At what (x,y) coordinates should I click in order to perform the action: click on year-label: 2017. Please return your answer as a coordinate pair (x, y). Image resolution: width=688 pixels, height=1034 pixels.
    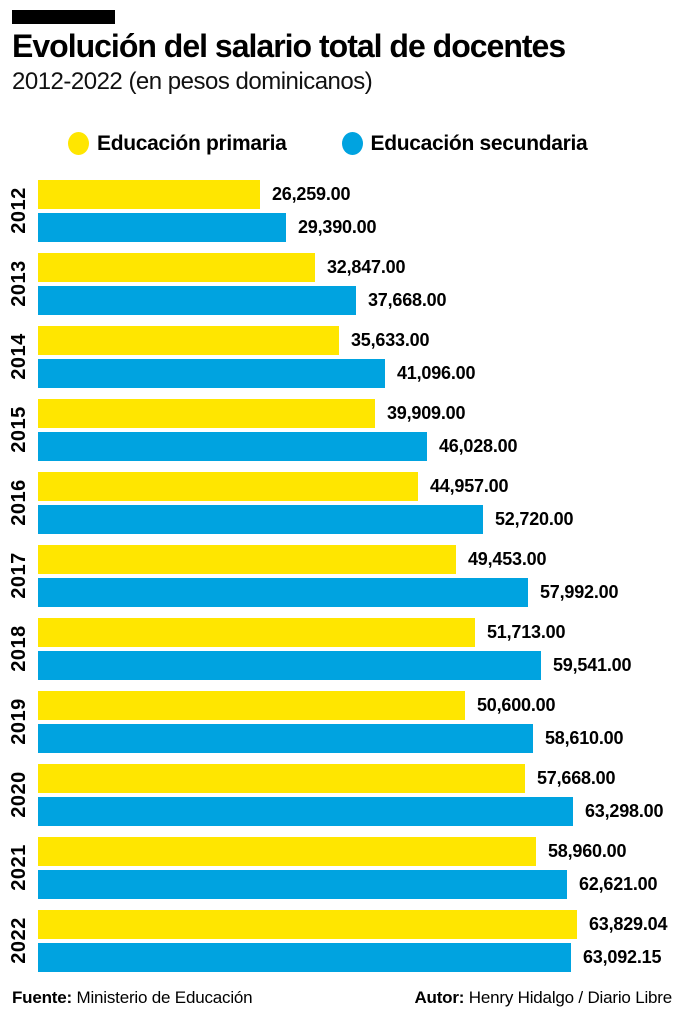
    Looking at the image, I should click on (19, 576).